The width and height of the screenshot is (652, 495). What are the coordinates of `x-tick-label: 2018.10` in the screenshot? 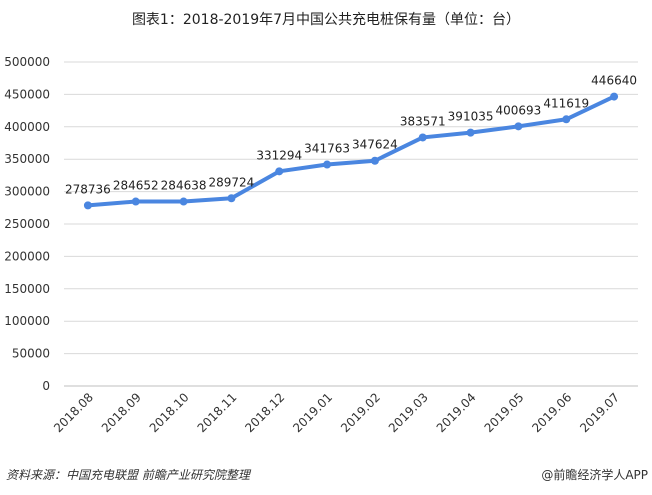 It's located at (169, 412).